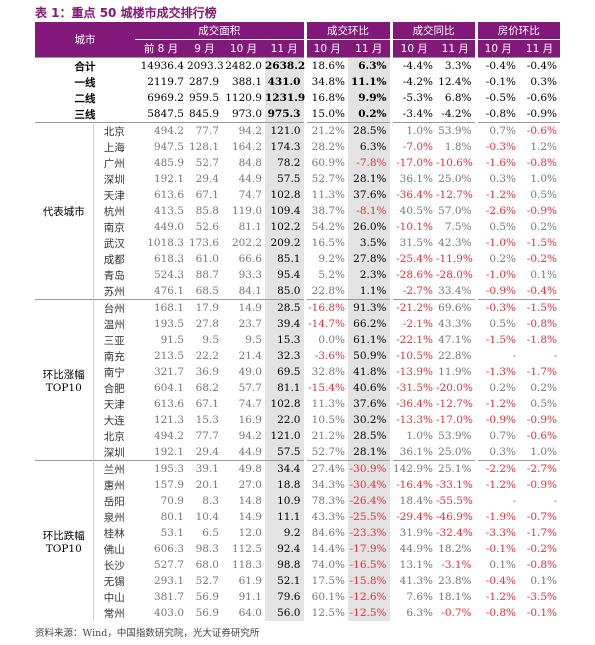 The height and width of the screenshot is (645, 595). What do you see at coordinates (325, 420) in the screenshot?
I see `value-cell: 10.5%` at bounding box center [325, 420].